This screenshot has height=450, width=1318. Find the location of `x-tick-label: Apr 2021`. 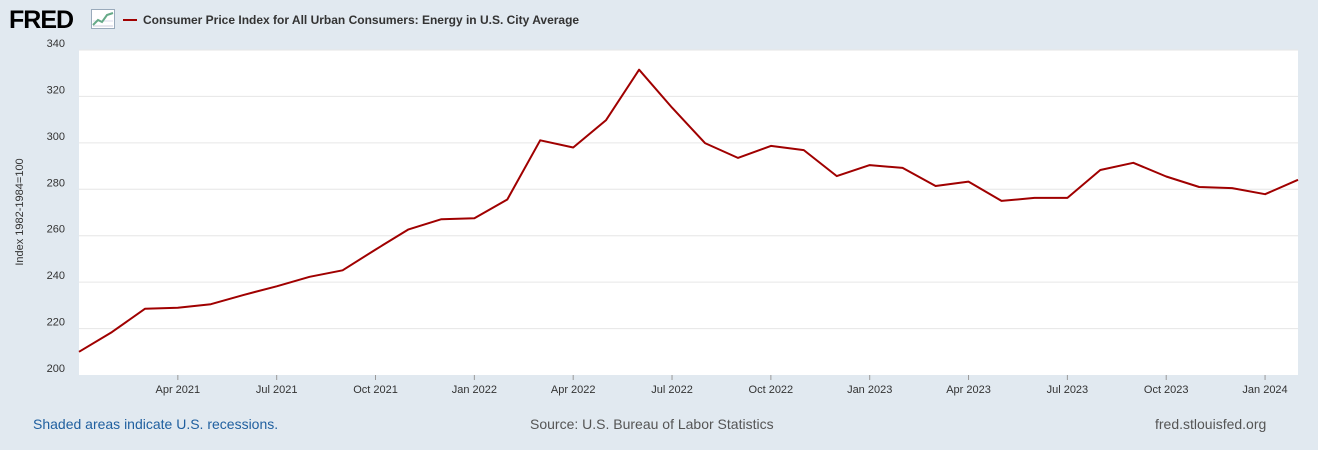

x-tick-label: Apr 2021 is located at coordinates (178, 390).